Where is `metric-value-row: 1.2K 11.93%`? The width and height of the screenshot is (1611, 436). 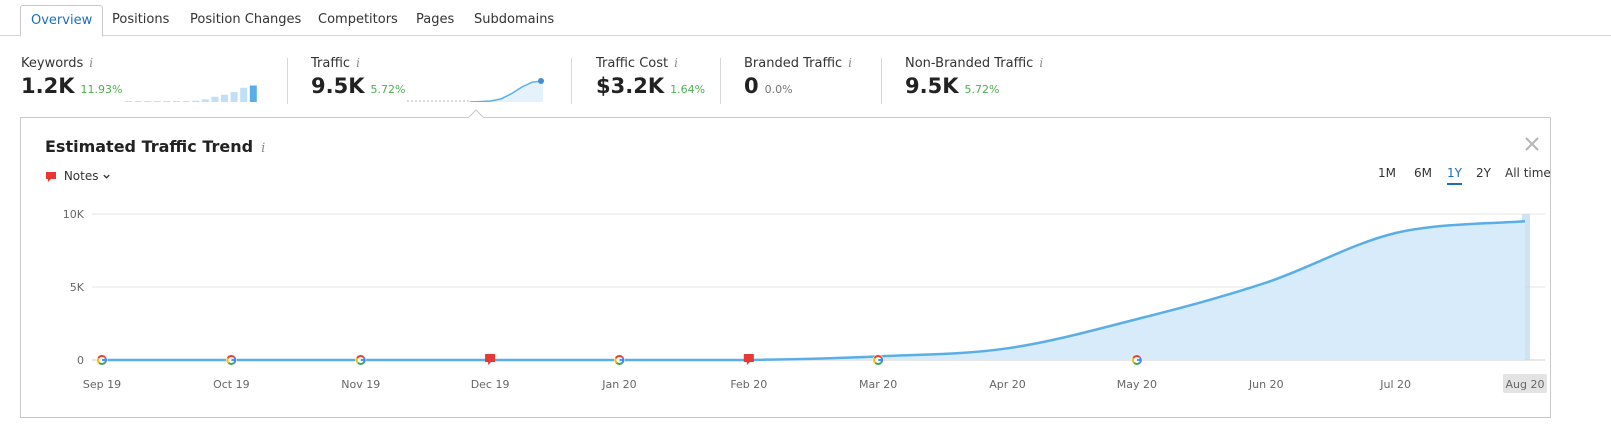
metric-value-row: 1.2K 11.93% is located at coordinates (71, 86).